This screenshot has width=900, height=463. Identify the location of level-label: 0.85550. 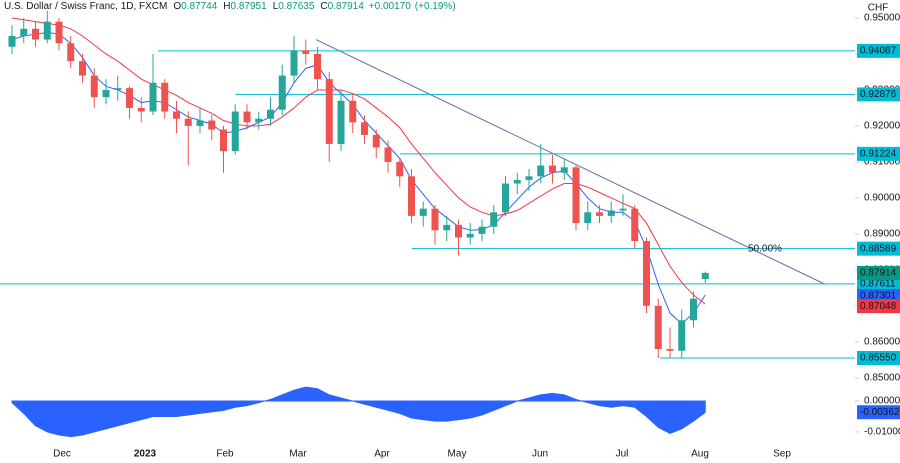
(878, 358).